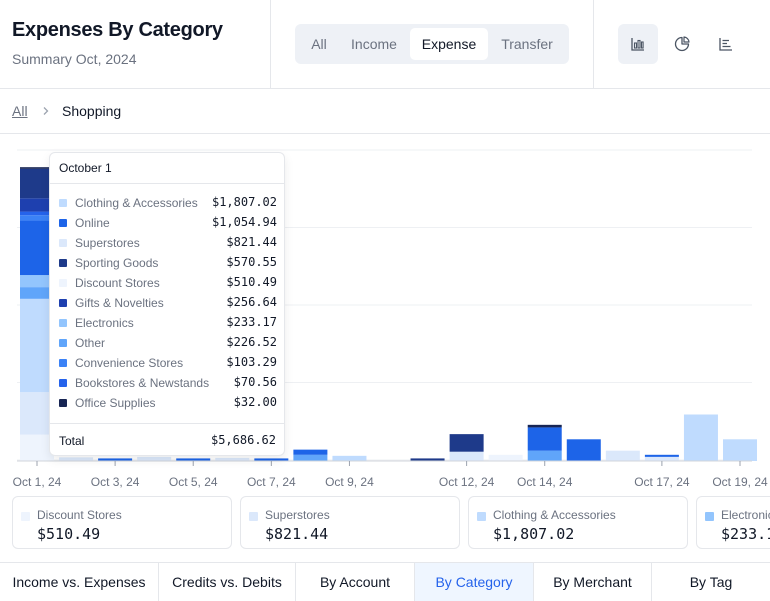 The height and width of the screenshot is (601, 770). I want to click on tooltip-label: Bookstores & Newstands, so click(142, 383).